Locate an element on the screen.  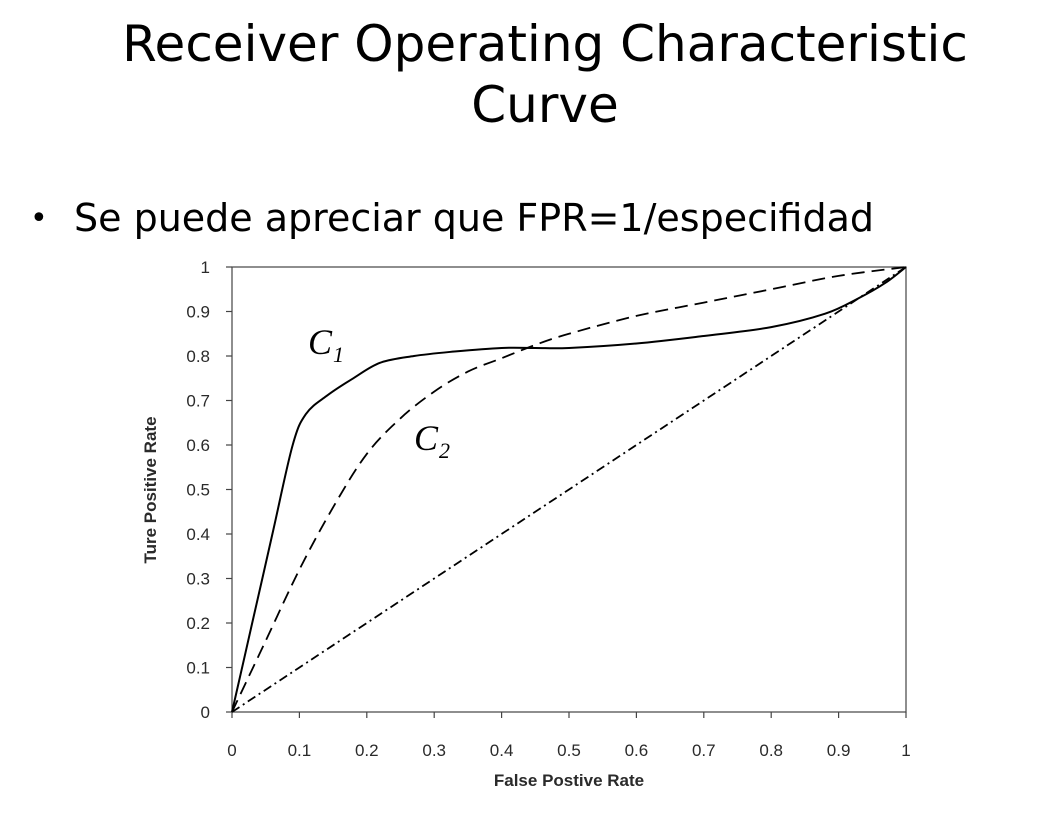
y-tick-label: 0.5 is located at coordinates (198, 490).